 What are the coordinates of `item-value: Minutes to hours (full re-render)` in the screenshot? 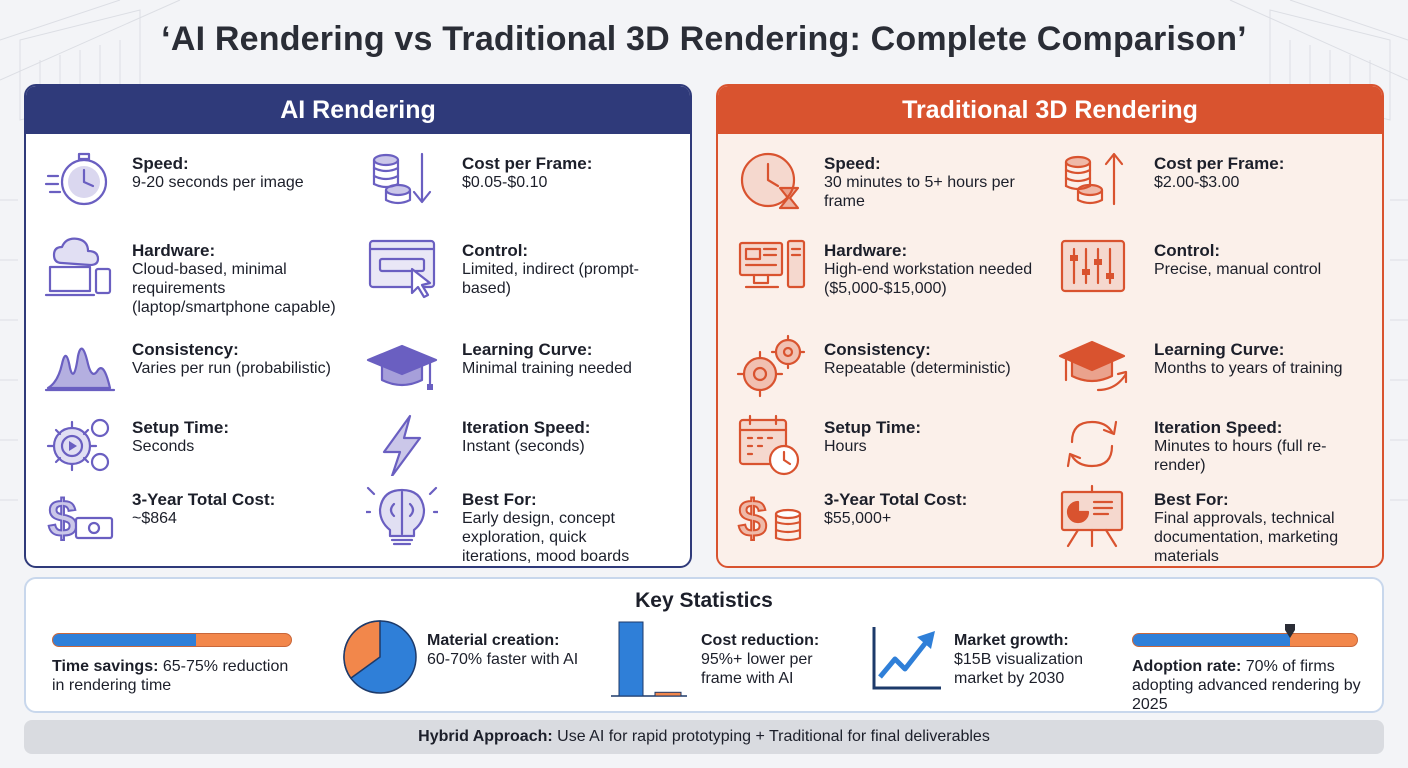 It's located at (1240, 456).